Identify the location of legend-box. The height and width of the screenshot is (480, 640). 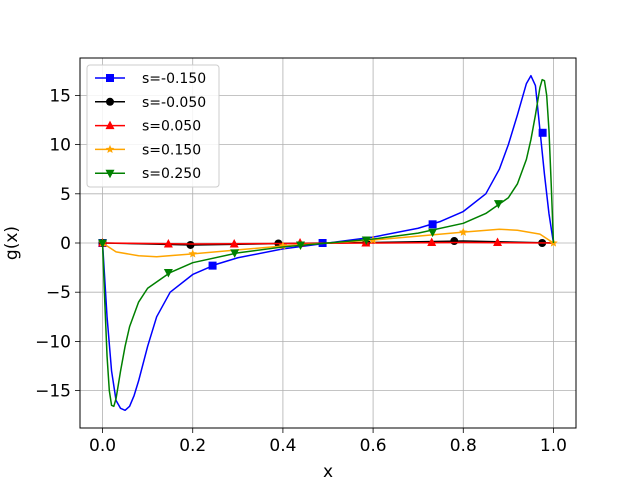
(153, 126).